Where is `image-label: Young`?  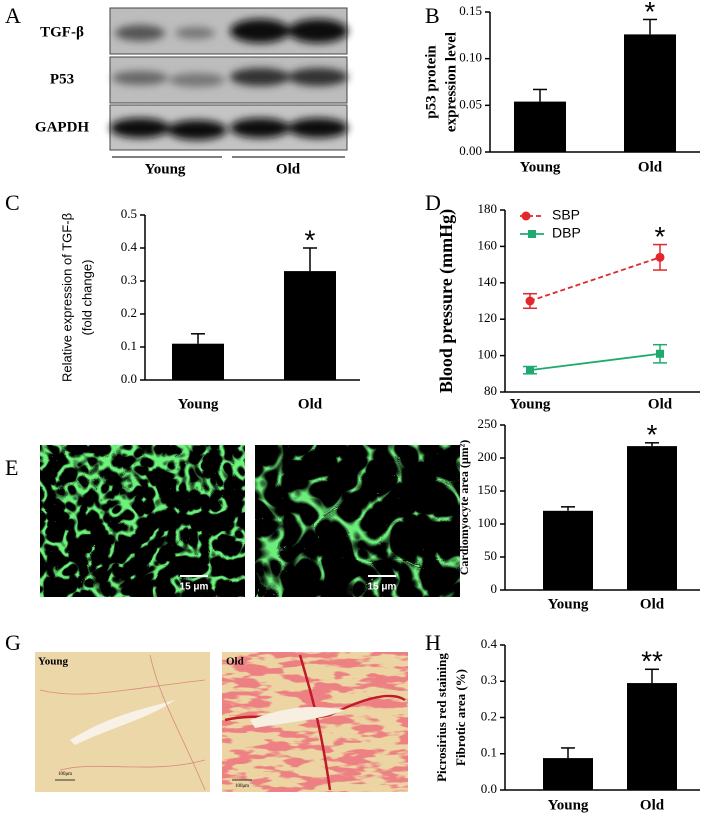
image-label: Young is located at coordinates (53, 662).